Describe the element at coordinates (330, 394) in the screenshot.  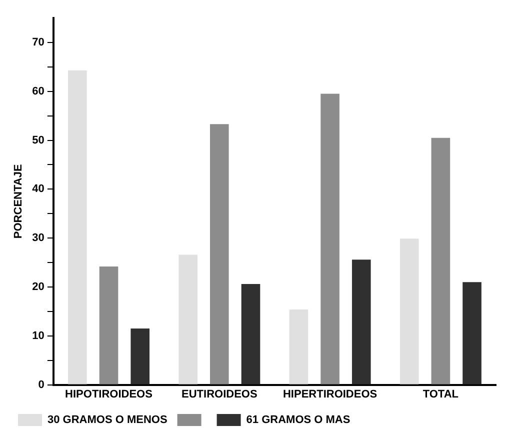
I see `x-tick-label: HIPERTIROIDEOS` at that location.